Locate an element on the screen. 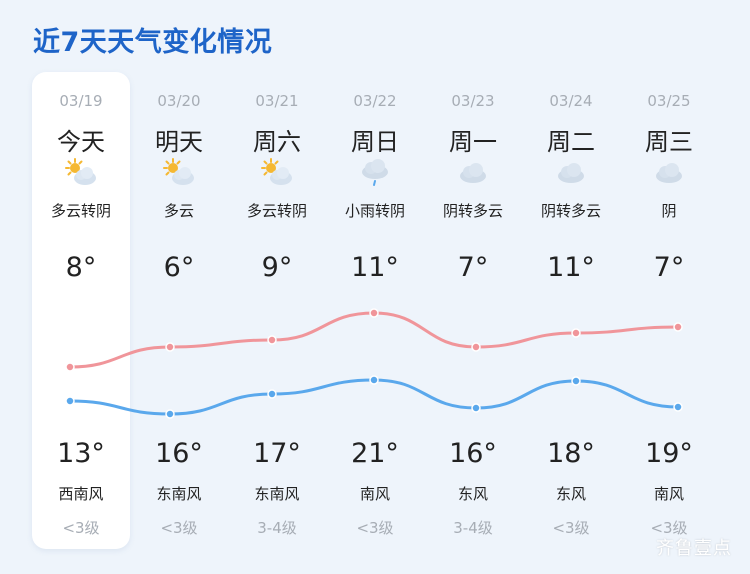 Image resolution: width=750 pixels, height=574 pixels. day-date: 03/21 is located at coordinates (277, 101).